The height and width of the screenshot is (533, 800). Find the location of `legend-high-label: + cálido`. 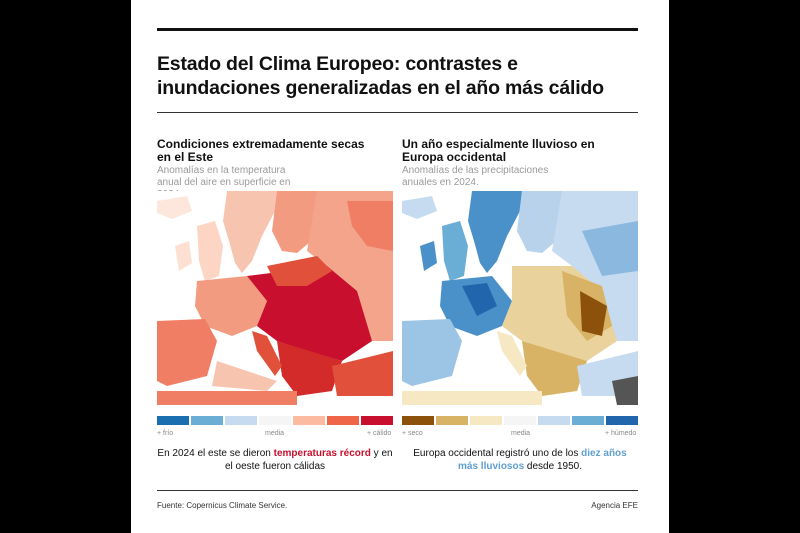

legend-high-label: + cálido is located at coordinates (379, 433).